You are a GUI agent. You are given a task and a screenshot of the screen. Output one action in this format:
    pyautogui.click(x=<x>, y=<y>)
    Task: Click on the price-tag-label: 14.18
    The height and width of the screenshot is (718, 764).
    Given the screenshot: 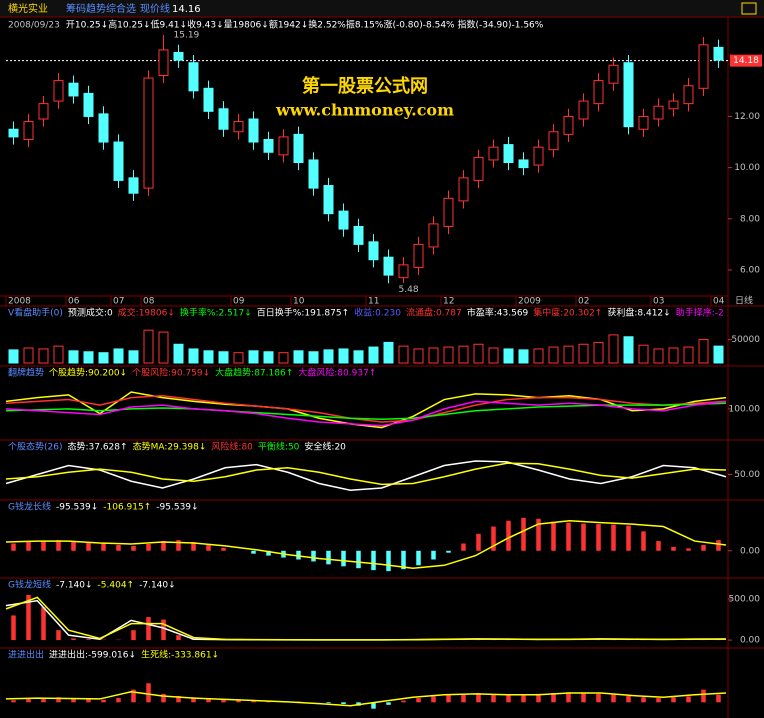 What is the action you would take?
    pyautogui.click(x=746, y=61)
    